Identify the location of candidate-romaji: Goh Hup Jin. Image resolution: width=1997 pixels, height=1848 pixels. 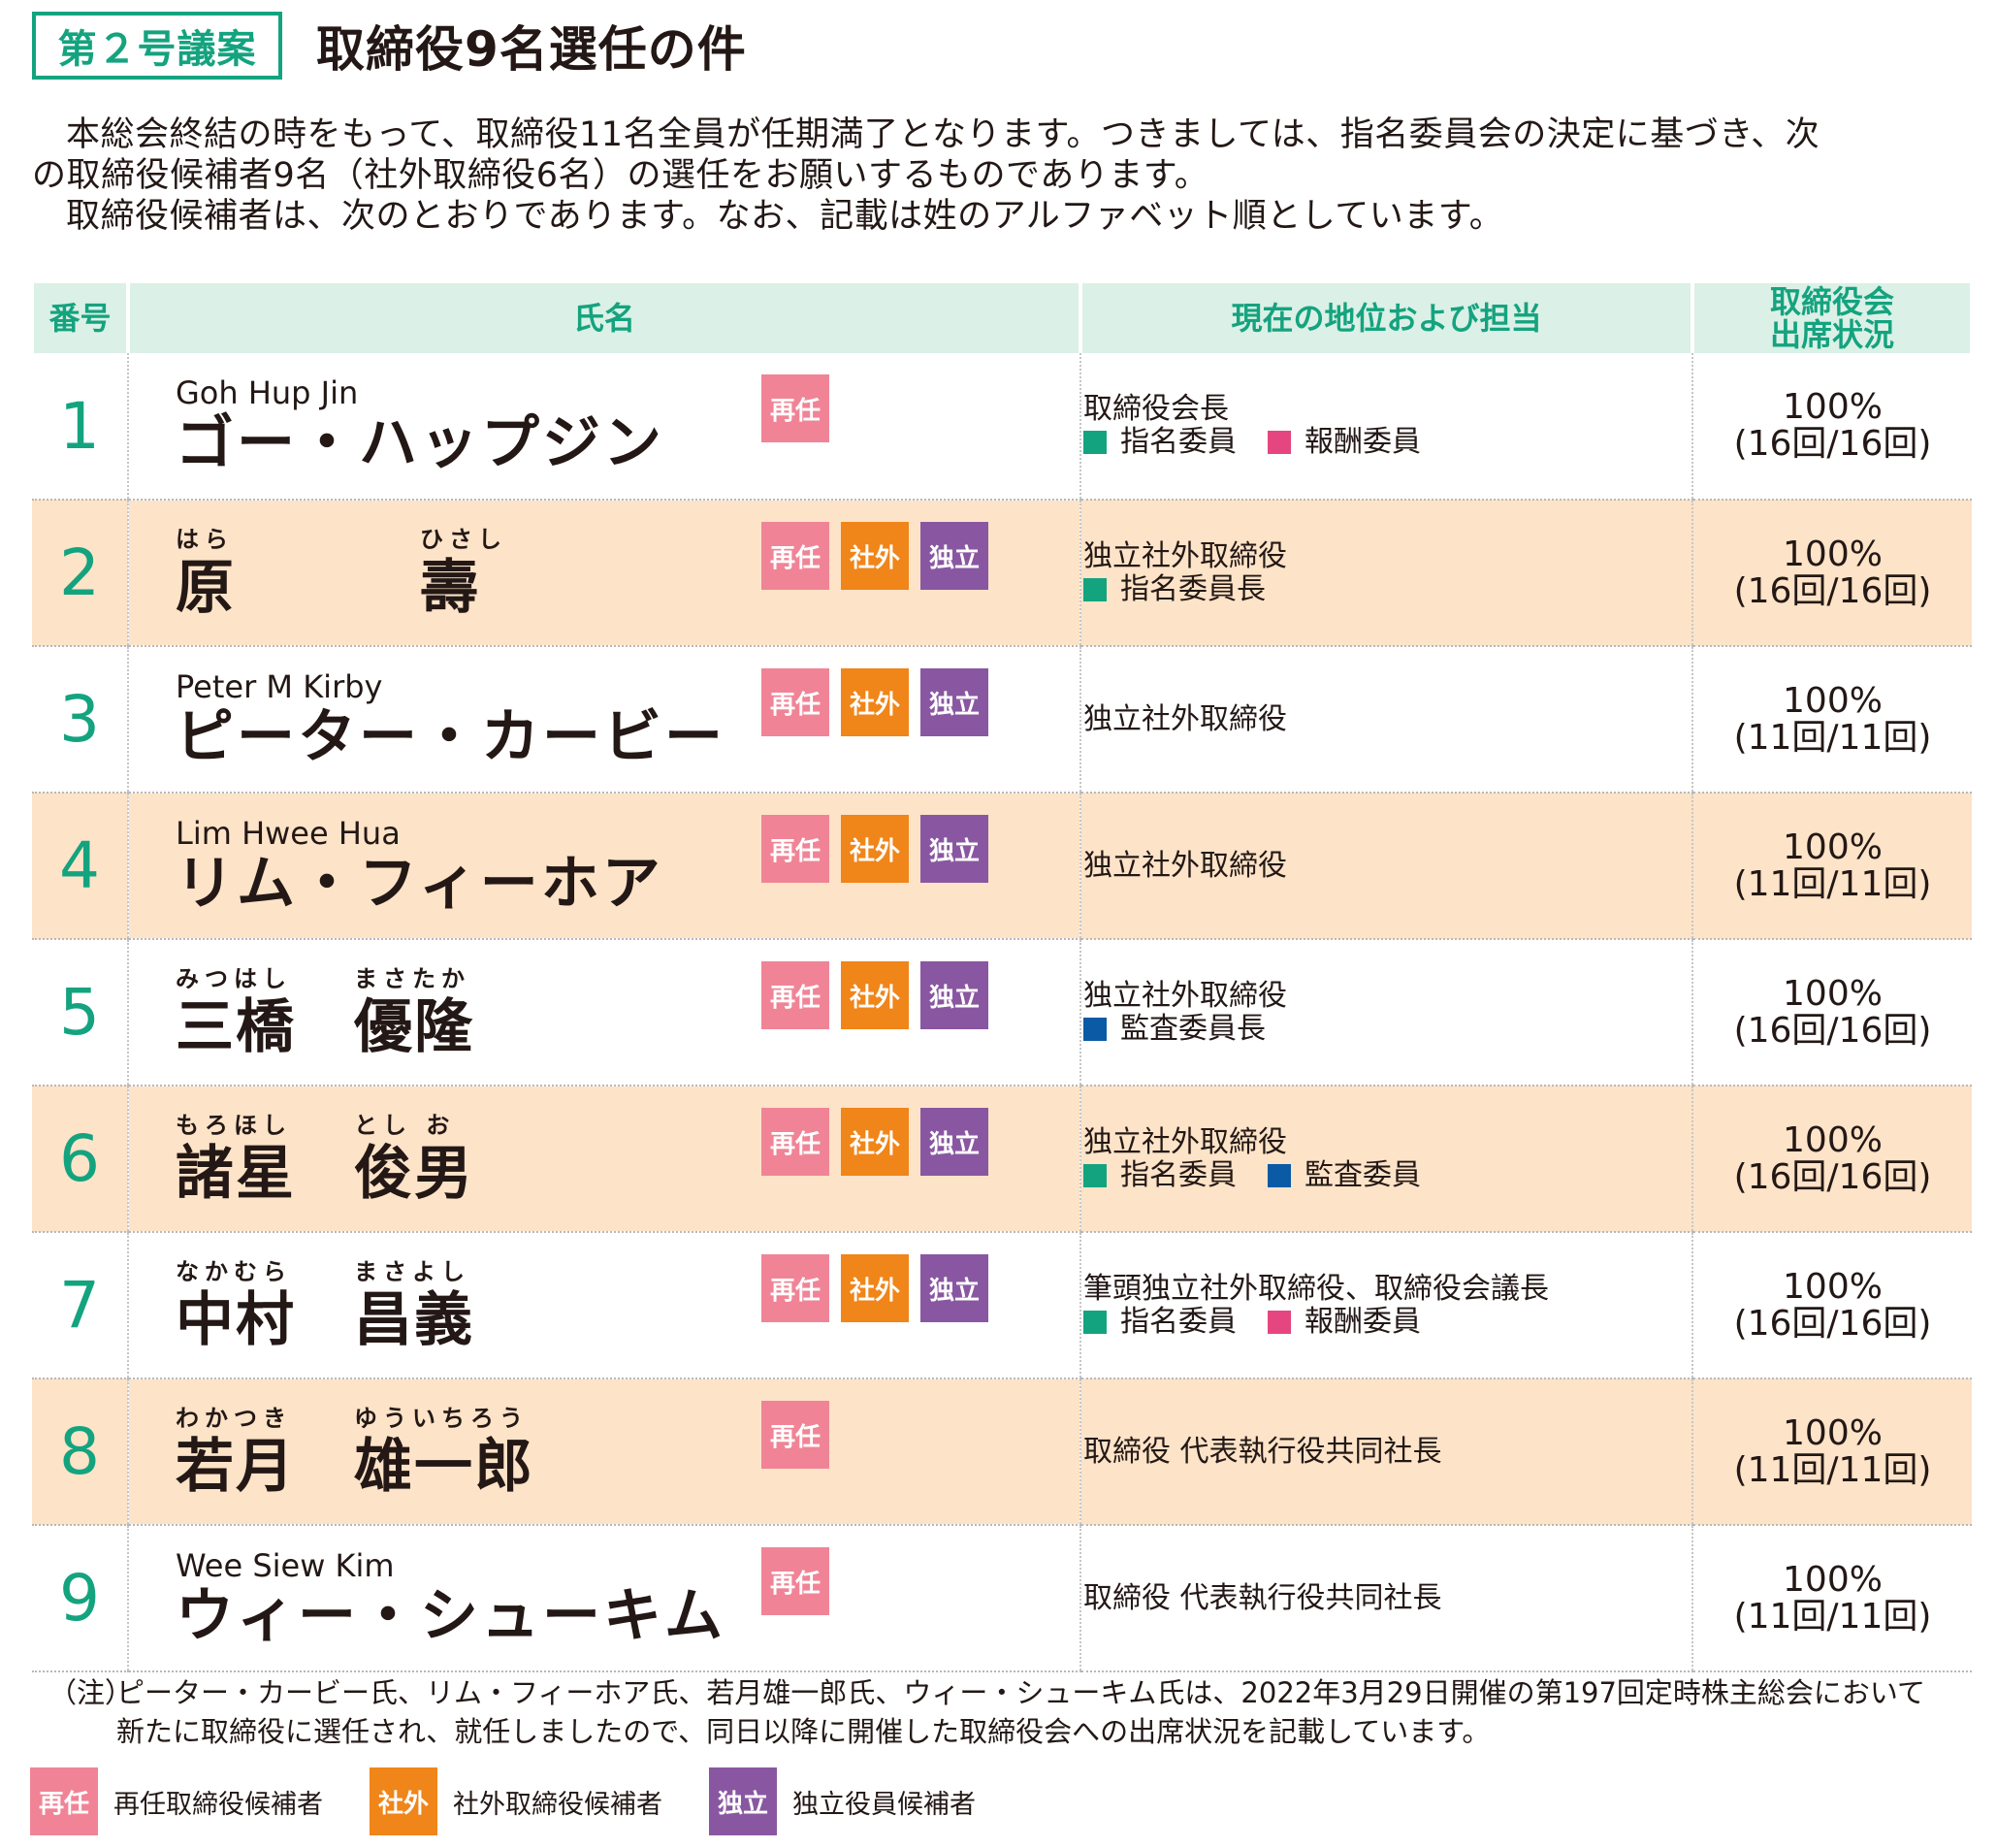
(267, 392).